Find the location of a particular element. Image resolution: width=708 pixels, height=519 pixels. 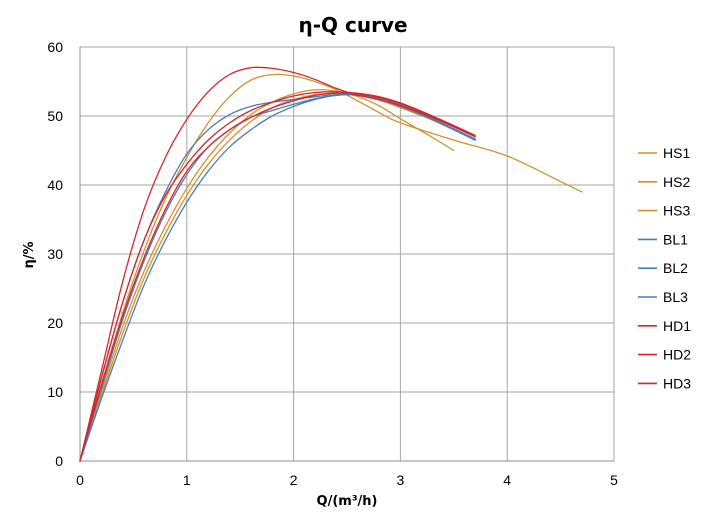

legend-label-bl2: BL2 is located at coordinates (675, 268).